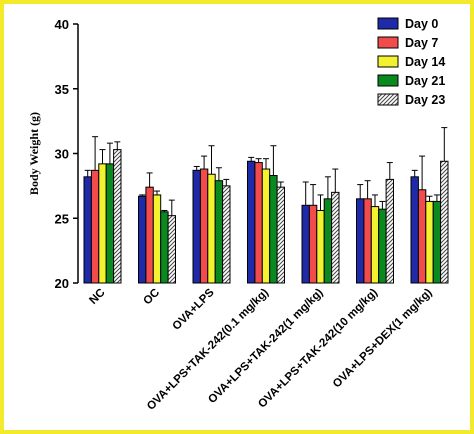 The image size is (474, 434). Describe the element at coordinates (34, 153) in the screenshot. I see `y-axis-title: Body Weight (g)` at that location.